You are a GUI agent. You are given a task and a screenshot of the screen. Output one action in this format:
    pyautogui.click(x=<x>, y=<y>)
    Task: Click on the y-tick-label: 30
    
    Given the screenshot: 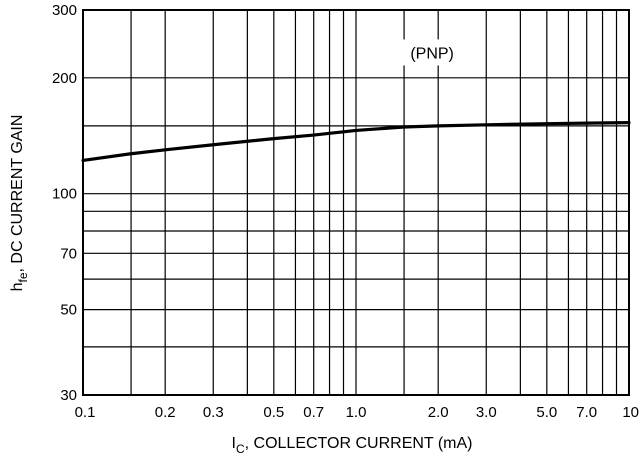 What is the action you would take?
    pyautogui.click(x=68, y=395)
    